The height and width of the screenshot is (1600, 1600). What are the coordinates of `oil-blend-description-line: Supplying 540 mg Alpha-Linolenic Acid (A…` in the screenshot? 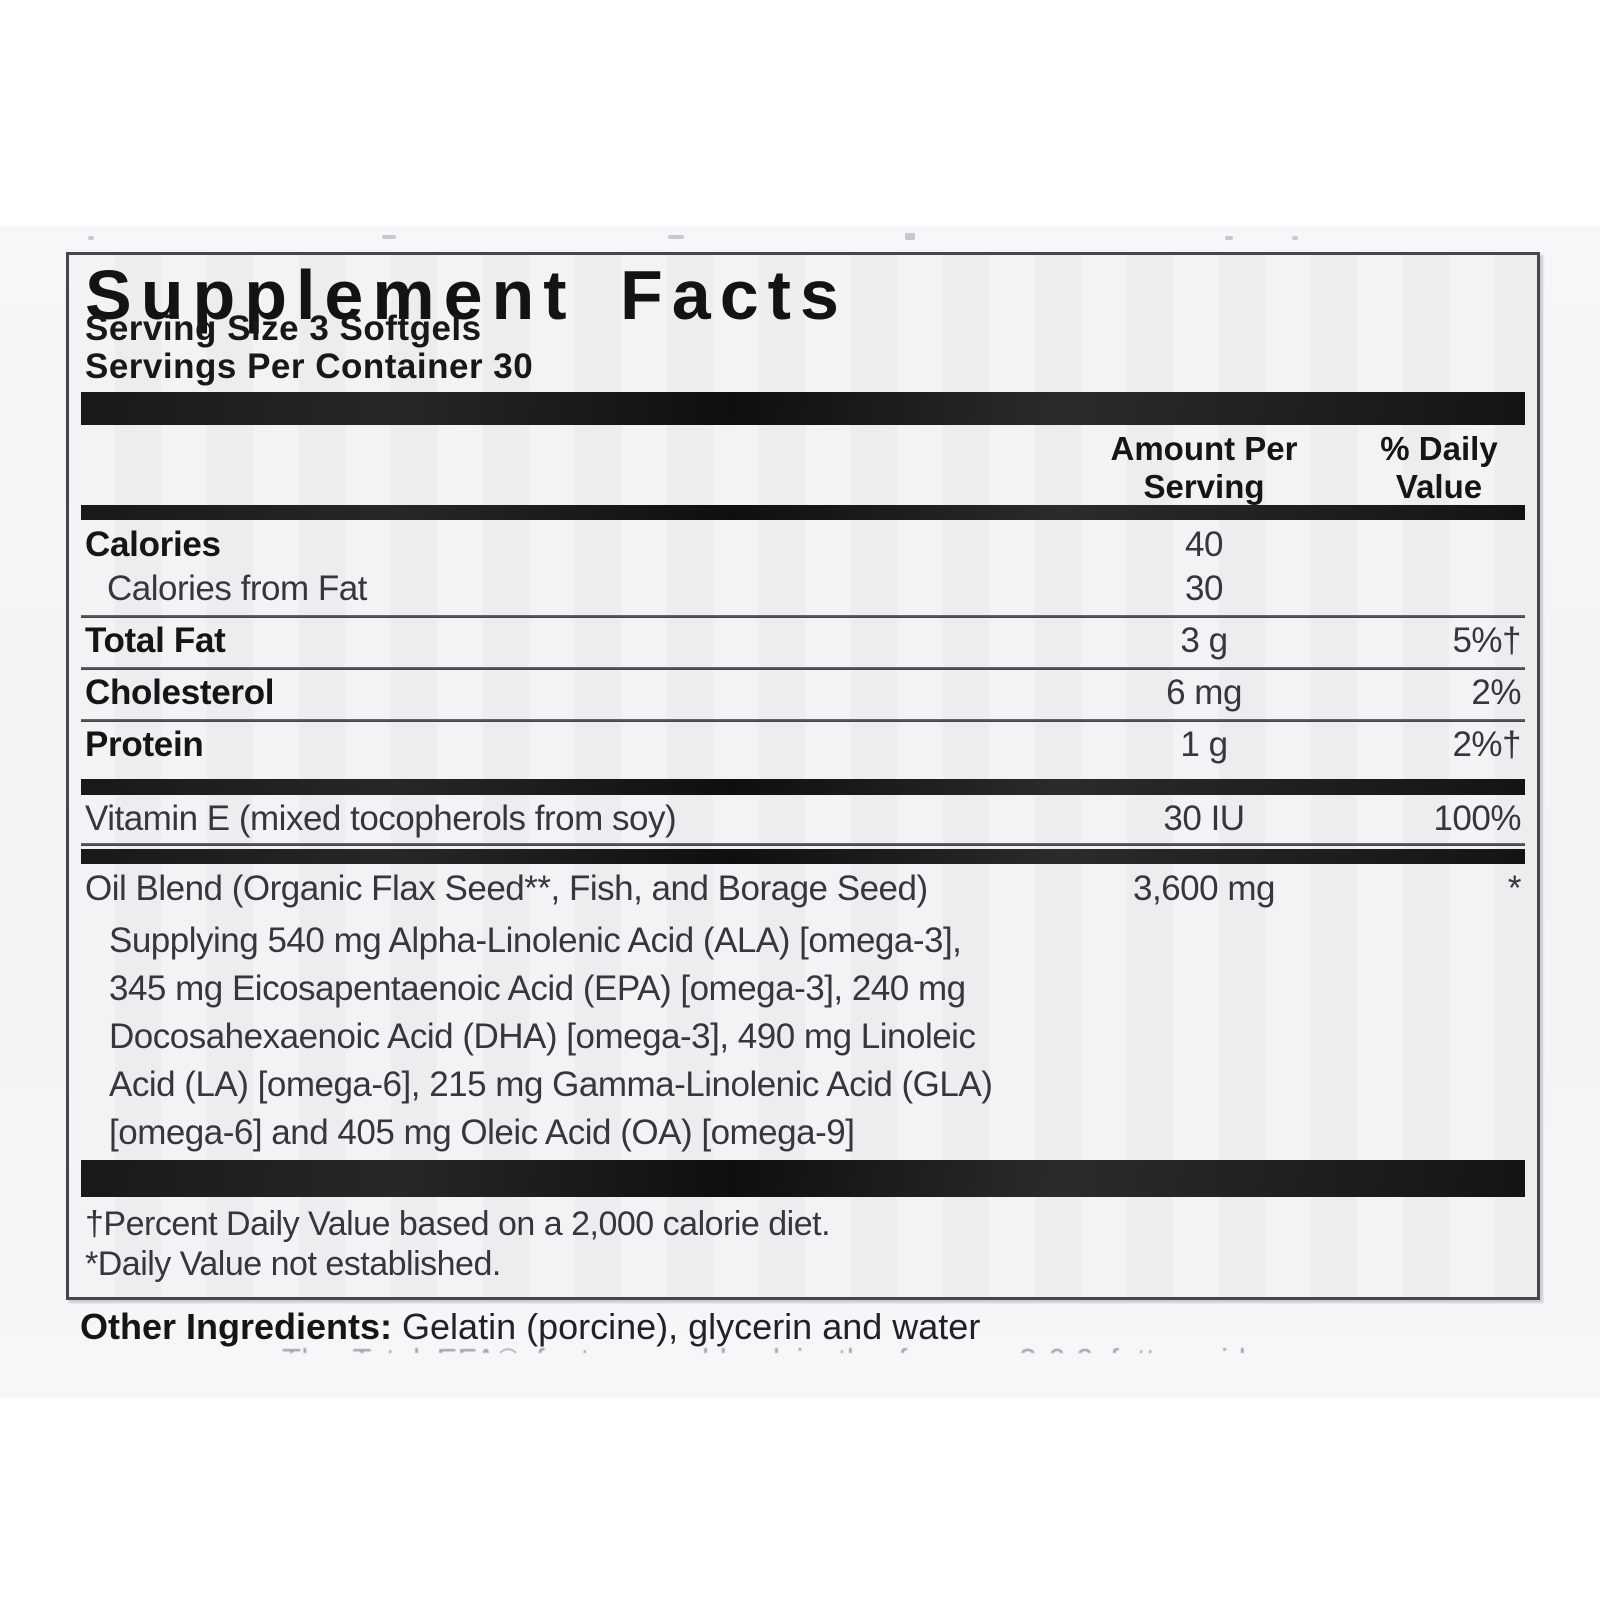 It's located at (535, 940).